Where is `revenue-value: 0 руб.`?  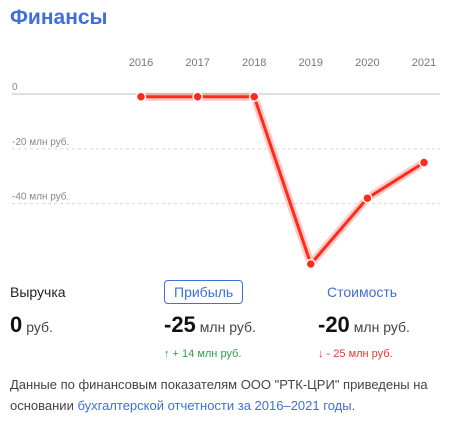
revenue-value: 0 руб. is located at coordinates (38, 325).